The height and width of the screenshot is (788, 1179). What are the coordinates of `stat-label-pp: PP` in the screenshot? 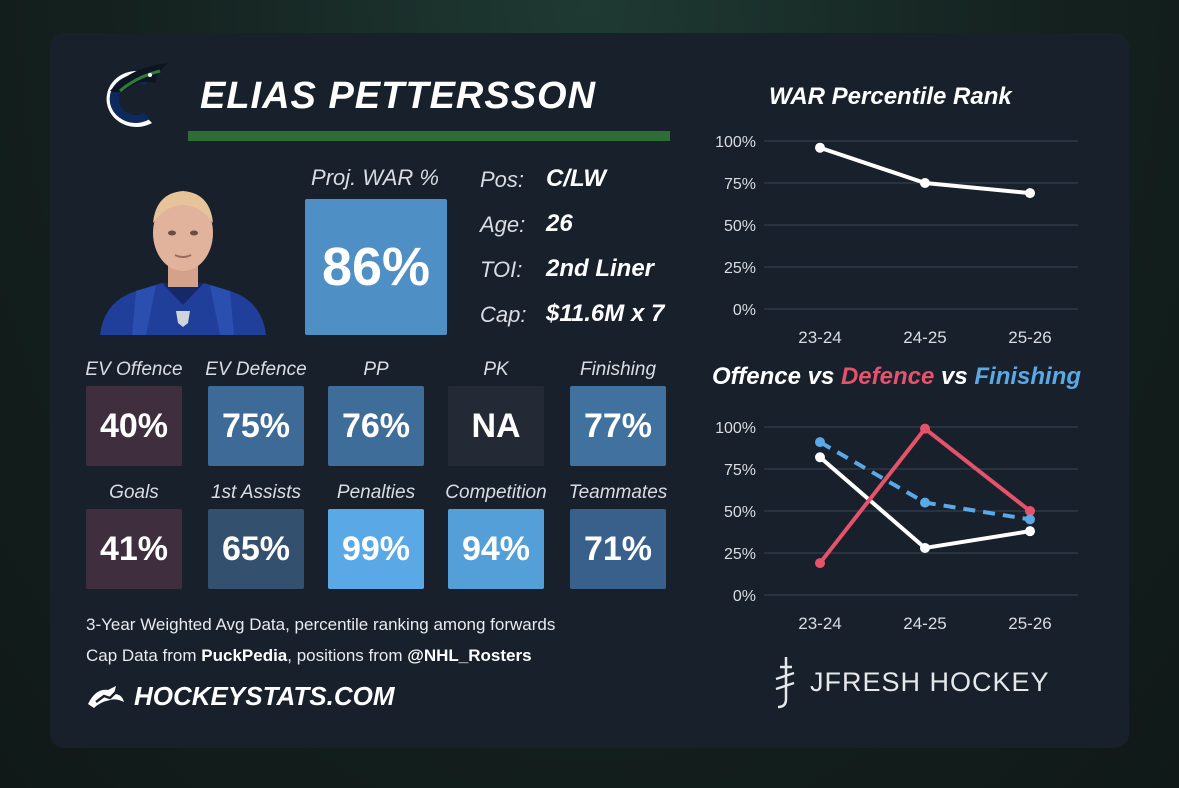 It's located at (376, 369).